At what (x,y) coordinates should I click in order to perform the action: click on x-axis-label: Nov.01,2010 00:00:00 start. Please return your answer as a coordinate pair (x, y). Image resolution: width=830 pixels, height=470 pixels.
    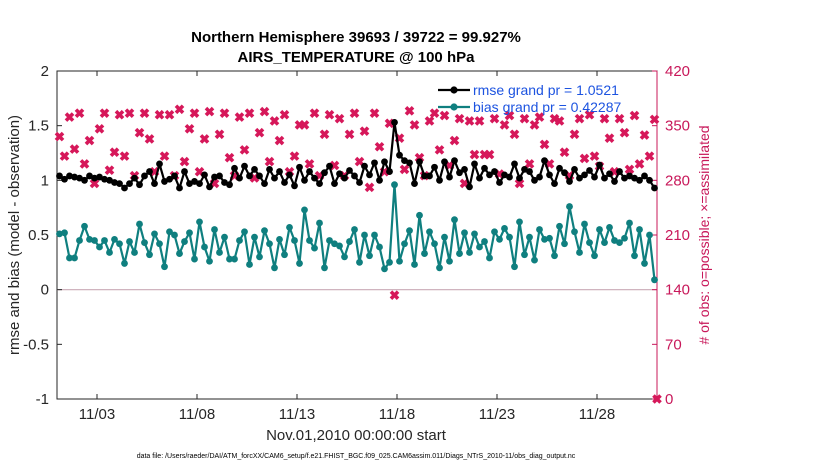
    Looking at the image, I should click on (356, 435).